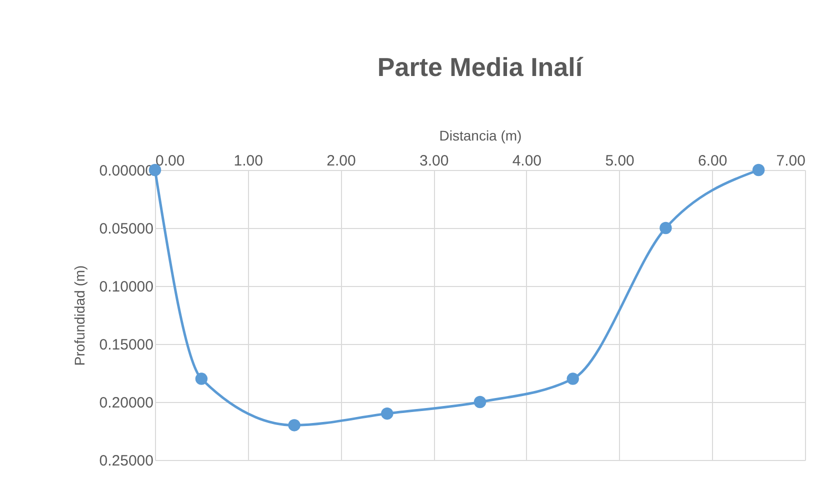  I want to click on x-tick-label: 5.00, so click(619, 161).